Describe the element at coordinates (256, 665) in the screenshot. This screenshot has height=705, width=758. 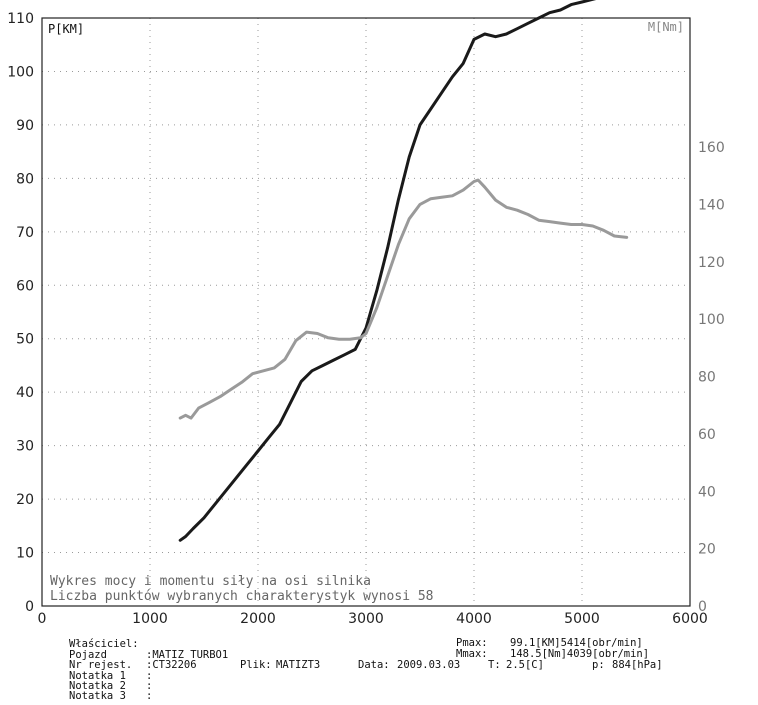
I see `file-label: Plik:` at that location.